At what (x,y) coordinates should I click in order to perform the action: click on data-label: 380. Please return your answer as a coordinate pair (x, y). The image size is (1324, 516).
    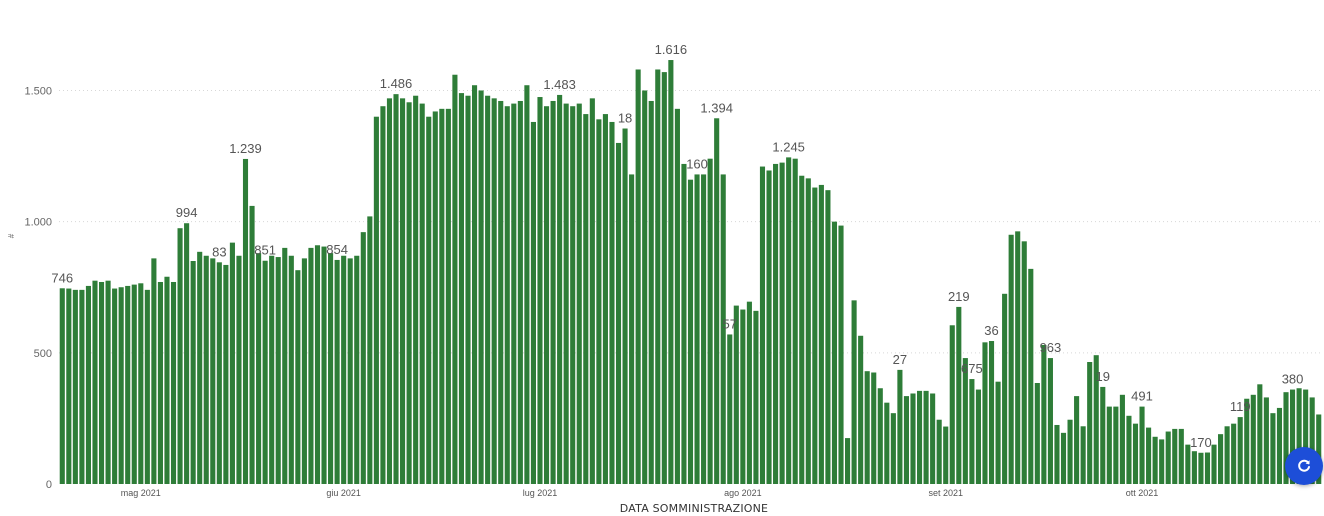
    Looking at the image, I should click on (1293, 379).